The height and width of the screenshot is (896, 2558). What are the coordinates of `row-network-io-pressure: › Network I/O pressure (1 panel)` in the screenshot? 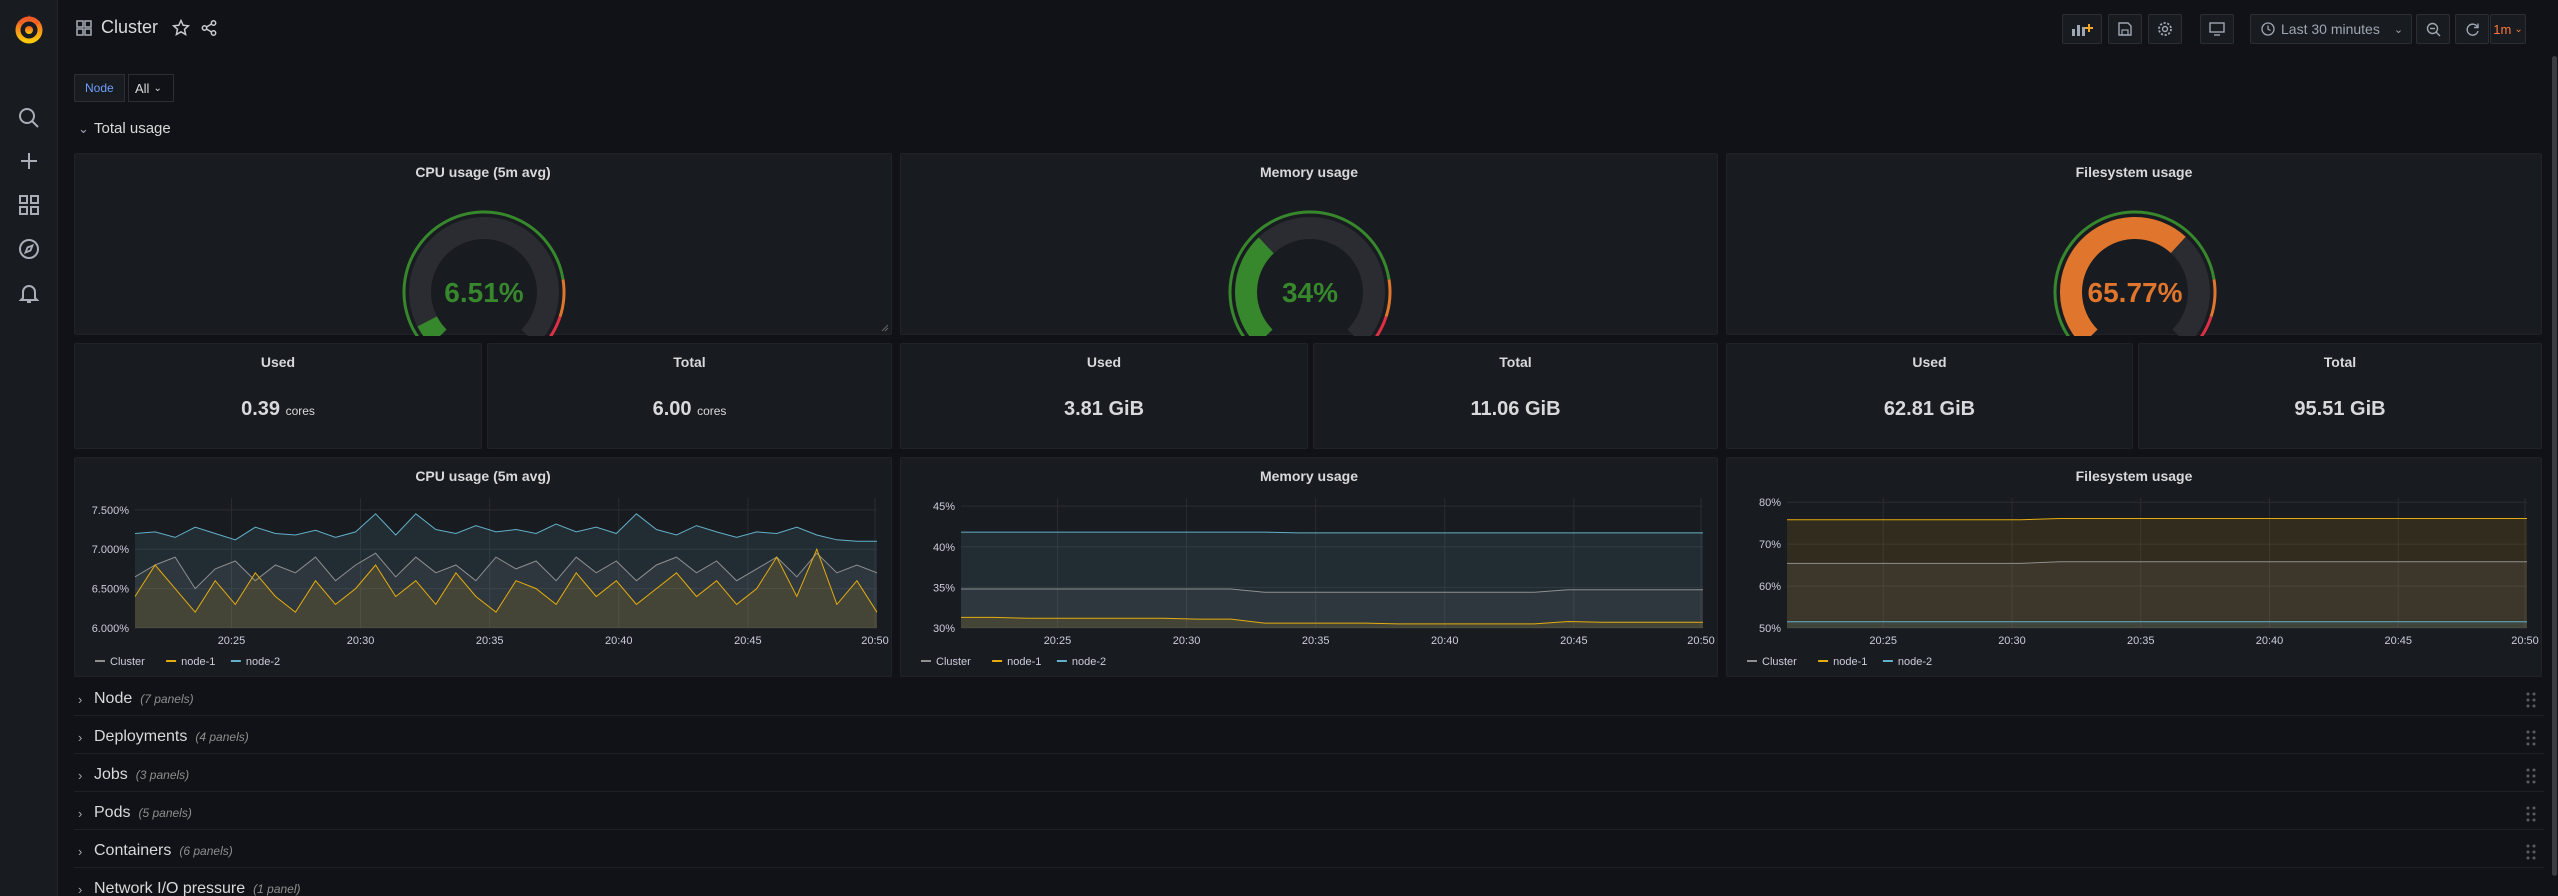 It's located at (1309, 885).